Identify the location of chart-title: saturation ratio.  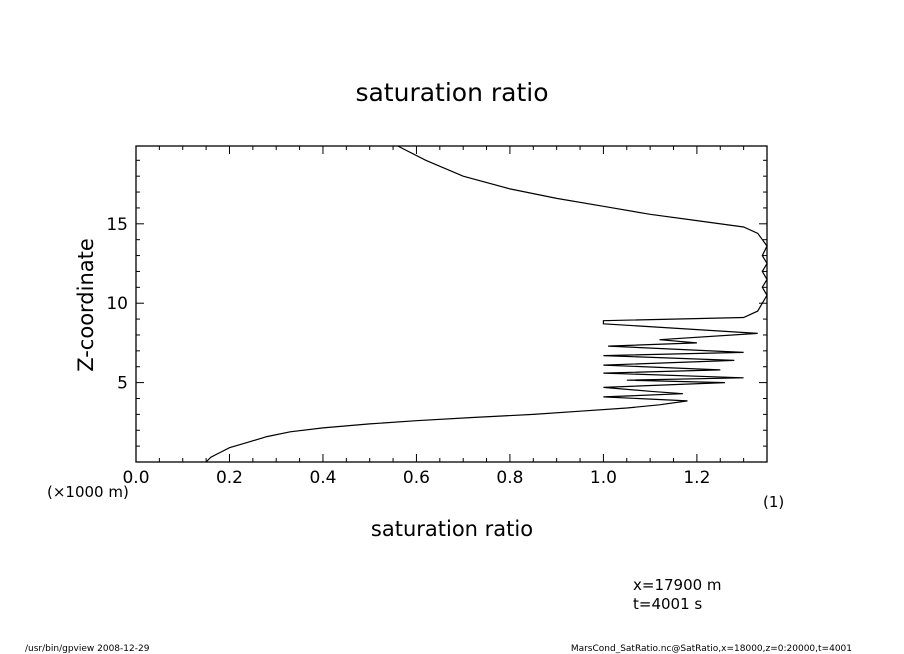
(451, 92).